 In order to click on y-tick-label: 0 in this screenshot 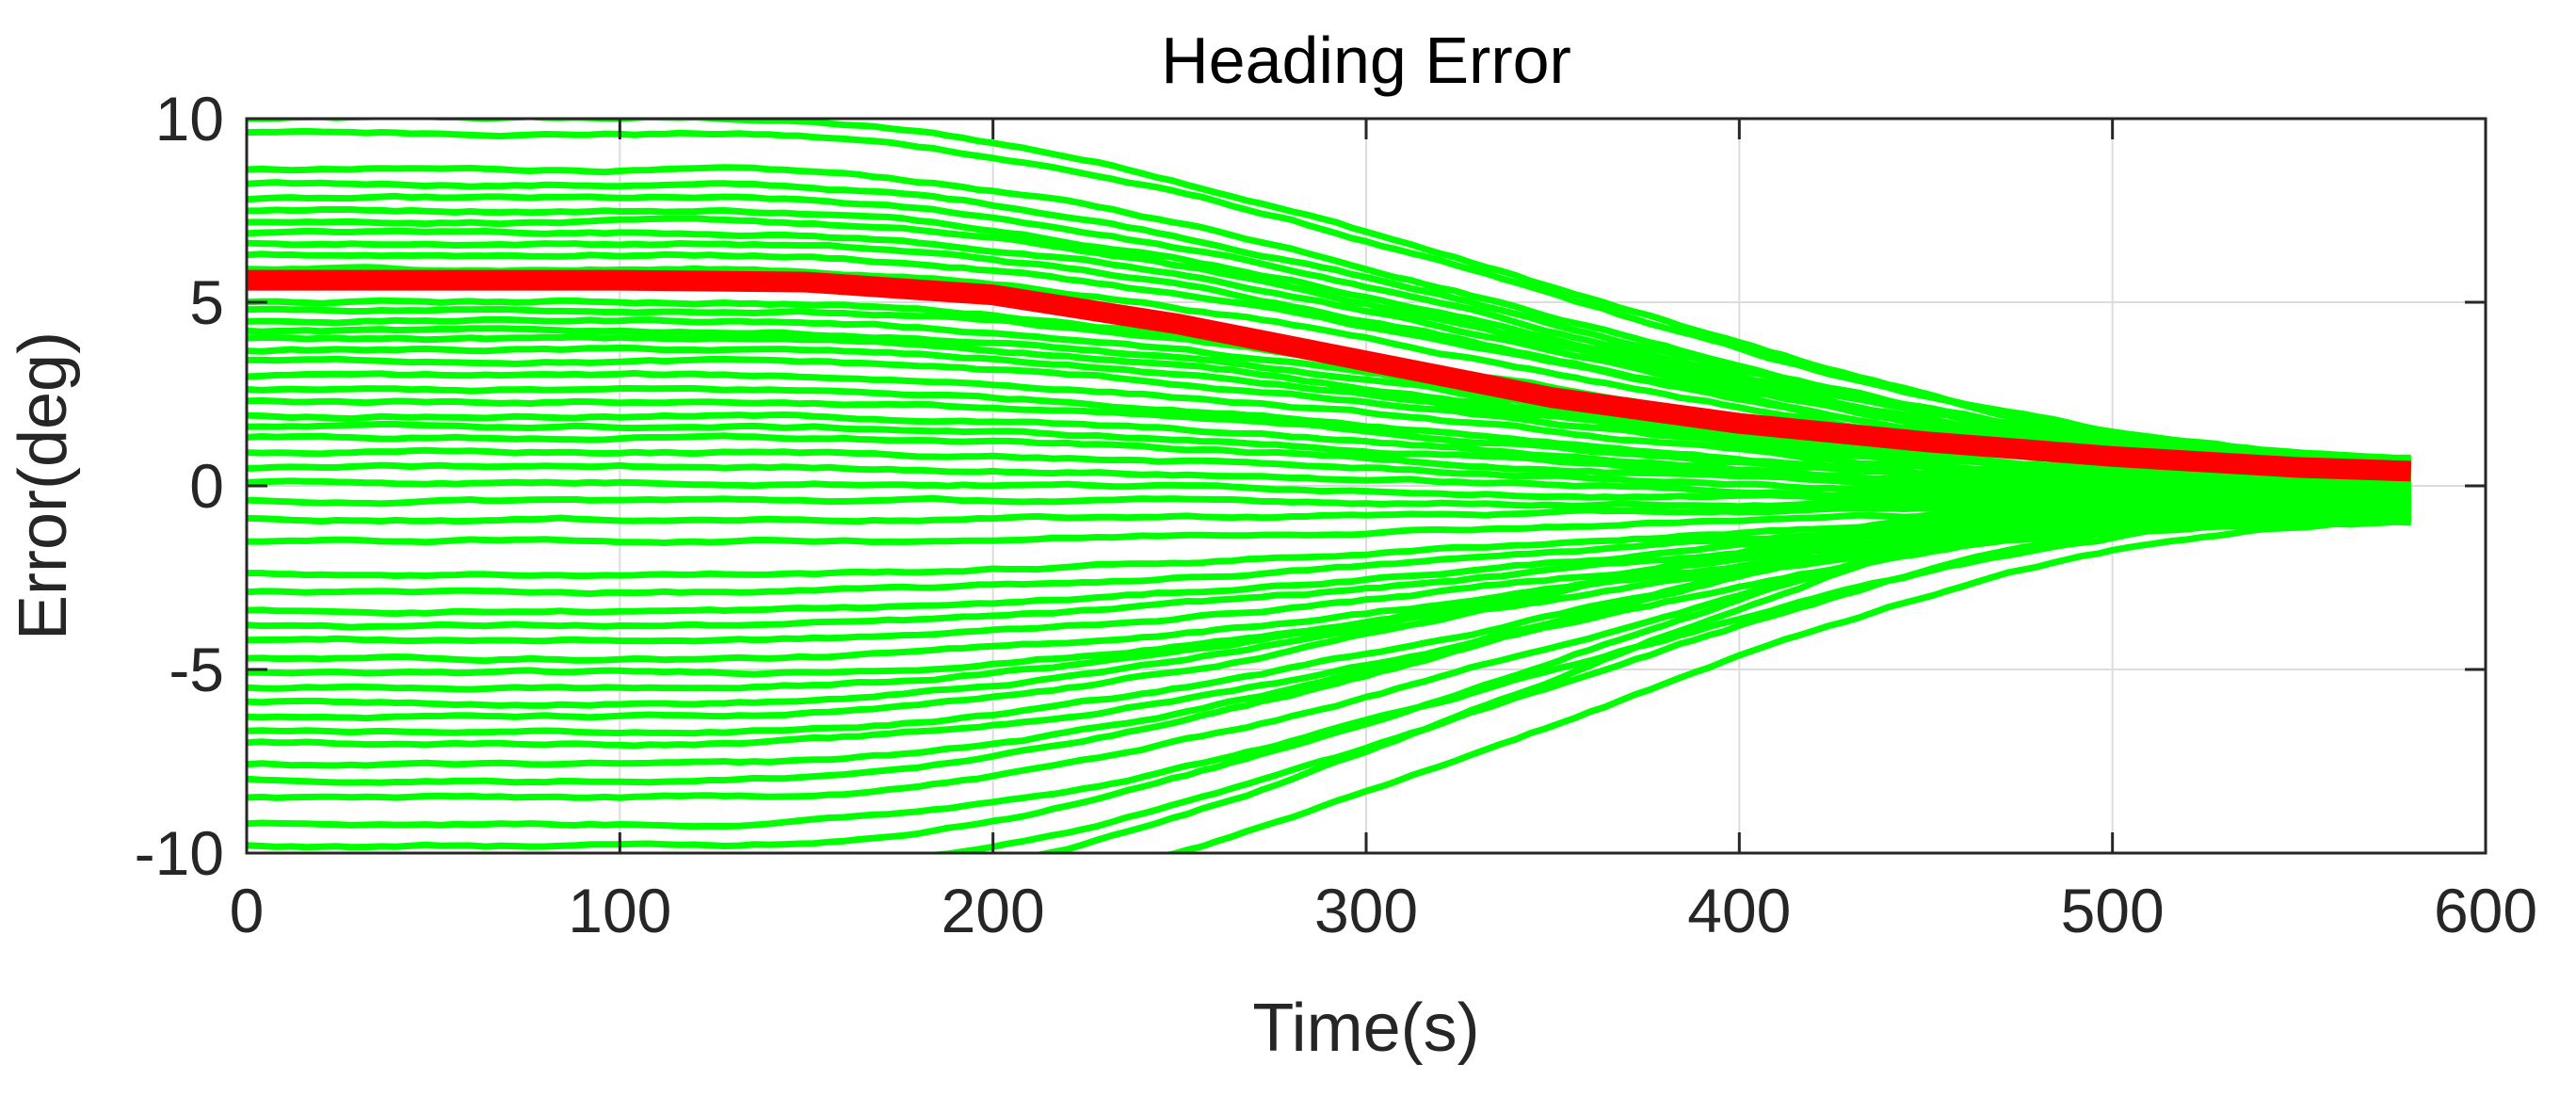, I will do `click(206, 486)`.